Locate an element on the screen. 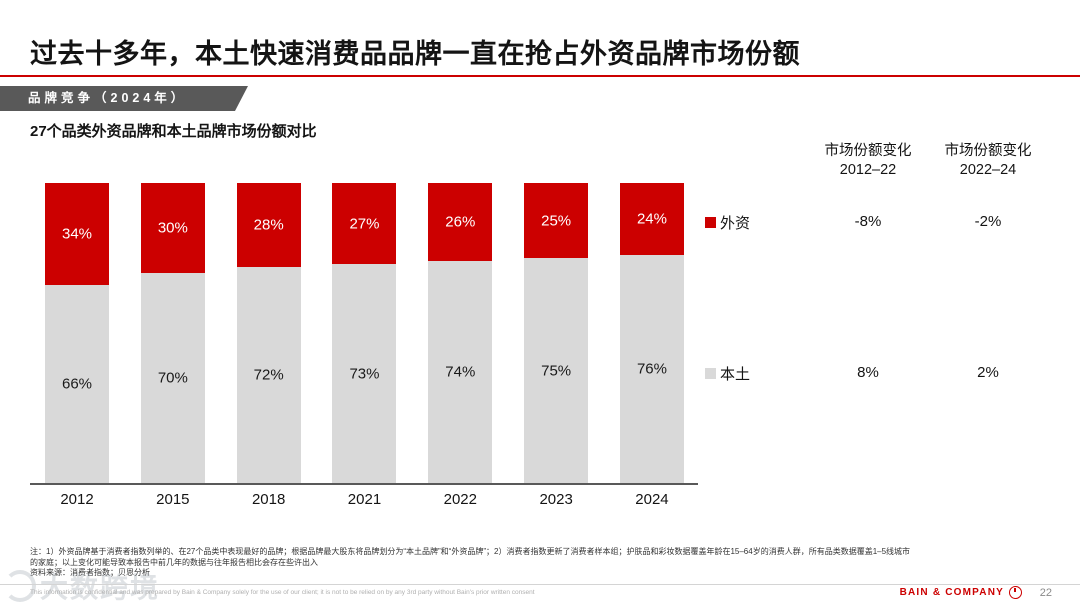 The image size is (1080, 608). bar-segment-本土: 76% is located at coordinates (651, 369).